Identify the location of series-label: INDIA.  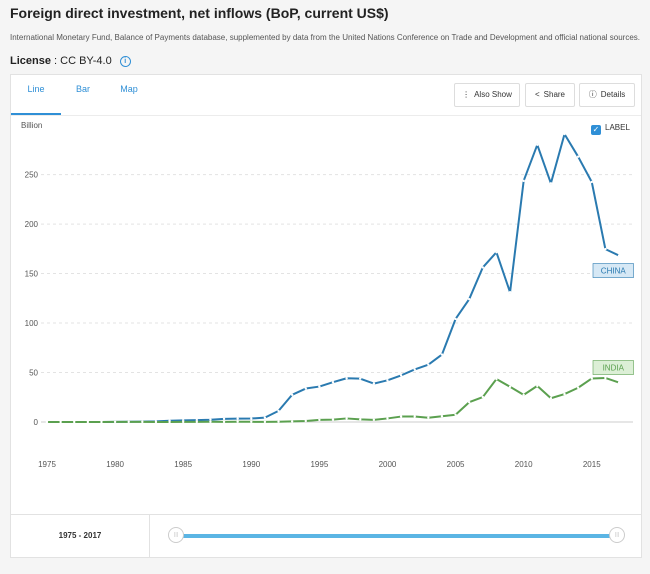
(614, 368).